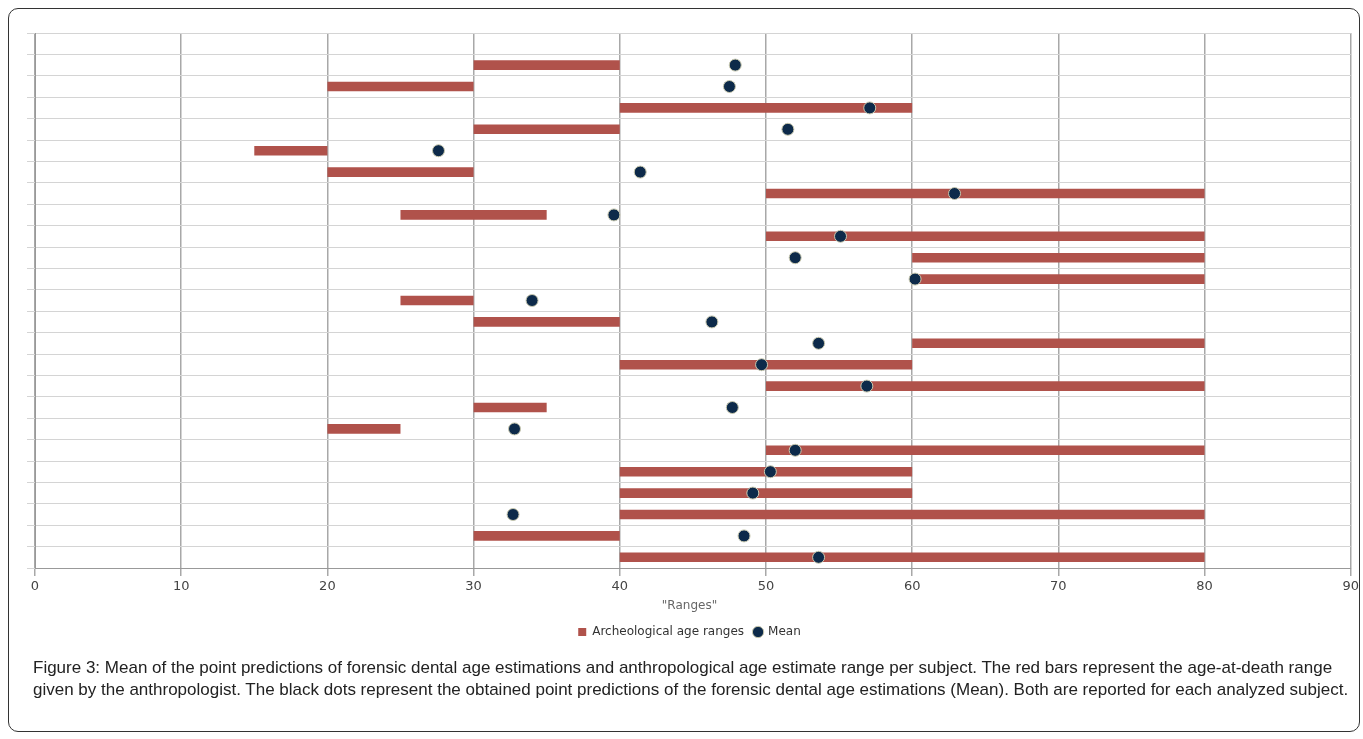 This screenshot has height=739, width=1363. I want to click on x-tick-label: 80, so click(1204, 586).